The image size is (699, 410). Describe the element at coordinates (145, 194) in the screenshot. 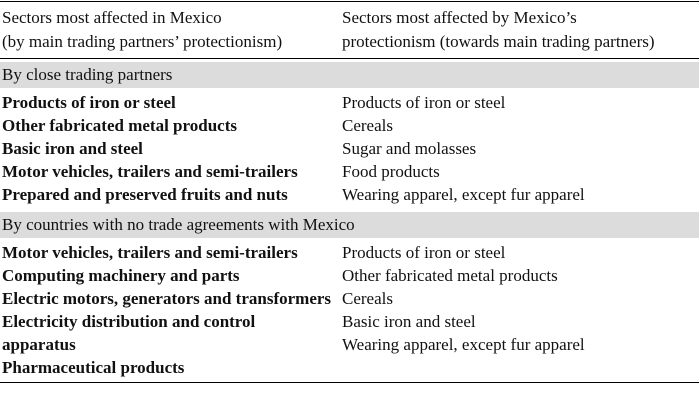

I see `left-item: Prepared and preserved fruits and nuts` at that location.